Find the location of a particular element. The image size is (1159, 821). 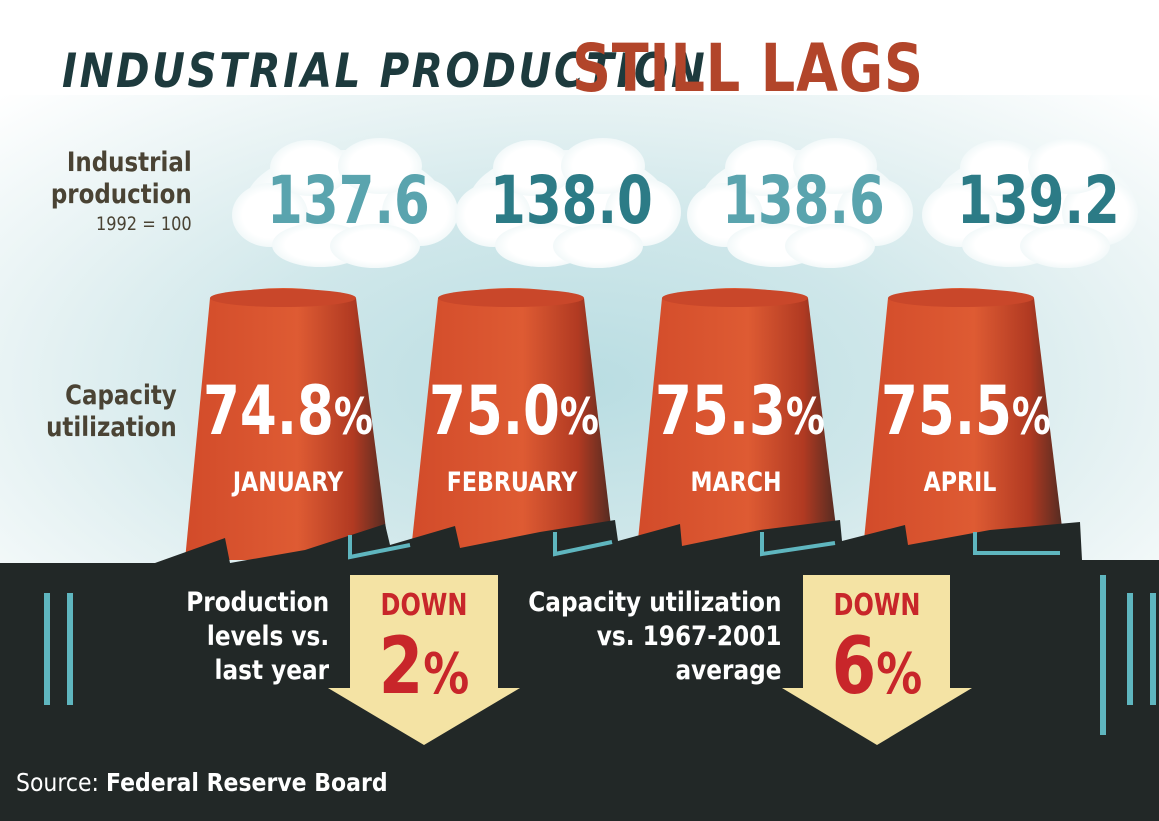

note-capacity-line1: Capacity utilization is located at coordinates (655, 602).